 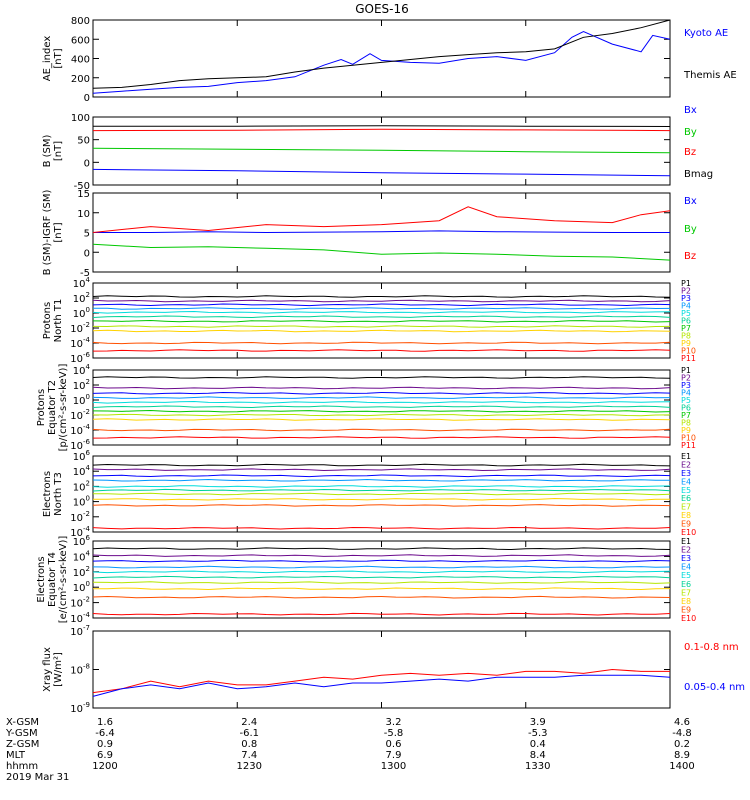 I want to click on ytick-label-4-3: 10⁰, so click(x=81, y=400).